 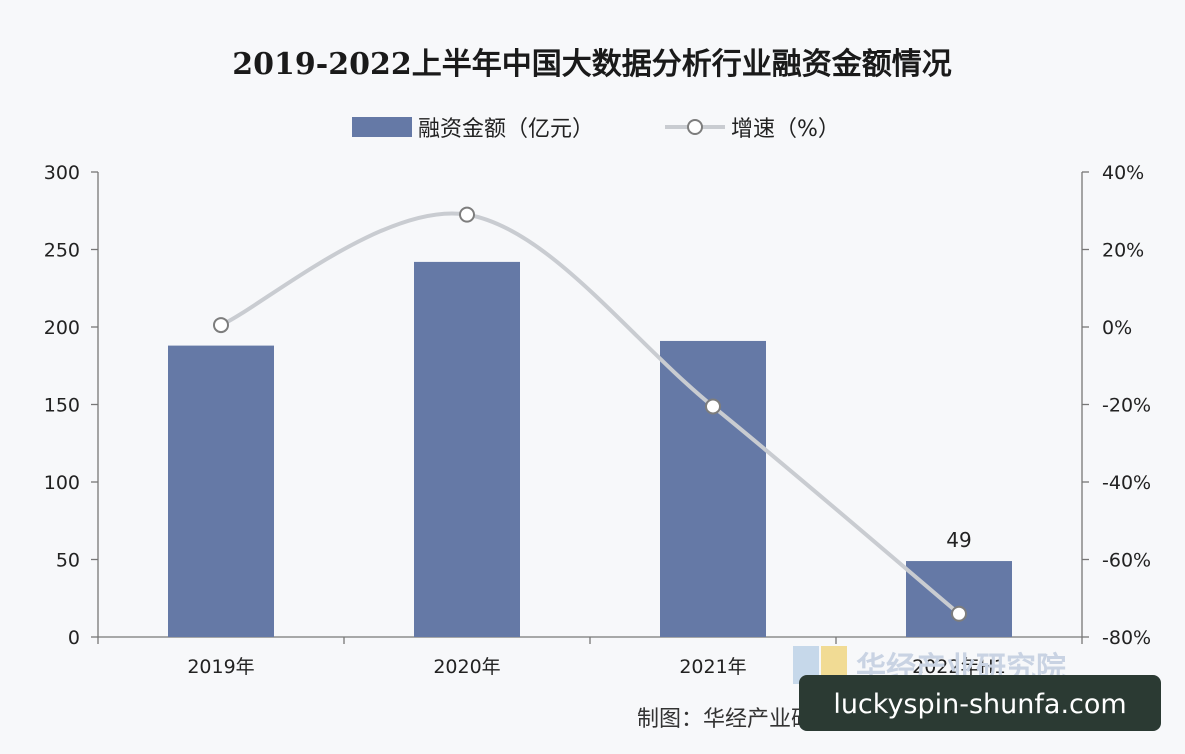 What do you see at coordinates (466, 667) in the screenshot?
I see `x-tick-label: 2020年` at bounding box center [466, 667].